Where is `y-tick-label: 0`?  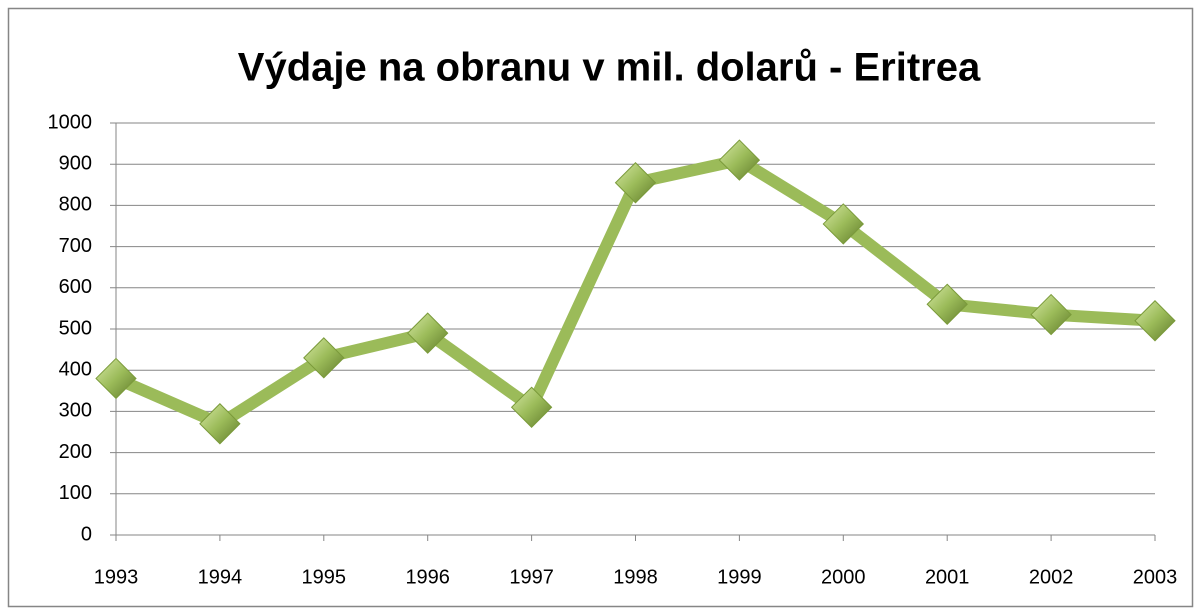 y-tick-label: 0 is located at coordinates (86, 534).